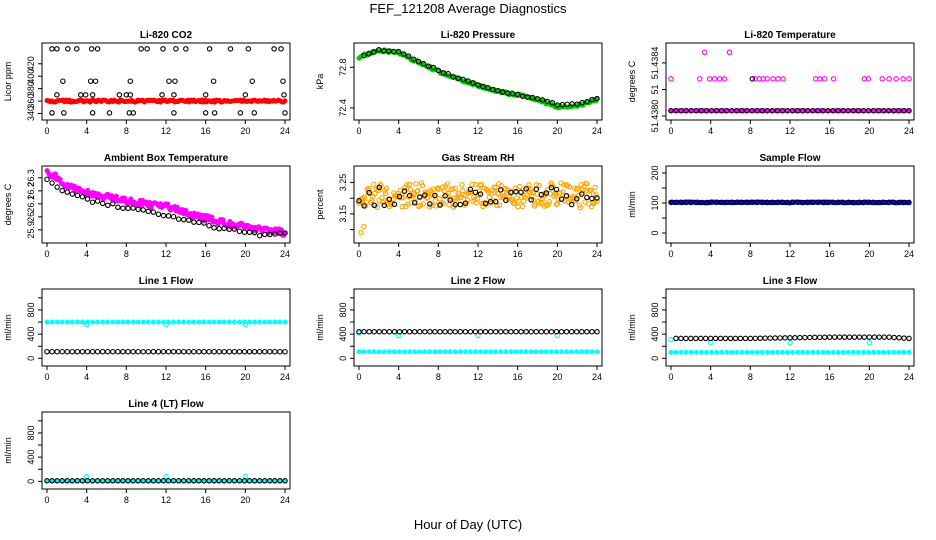 This screenshot has width=936, height=540. I want to click on x-tick-label: 8, so click(126, 131).